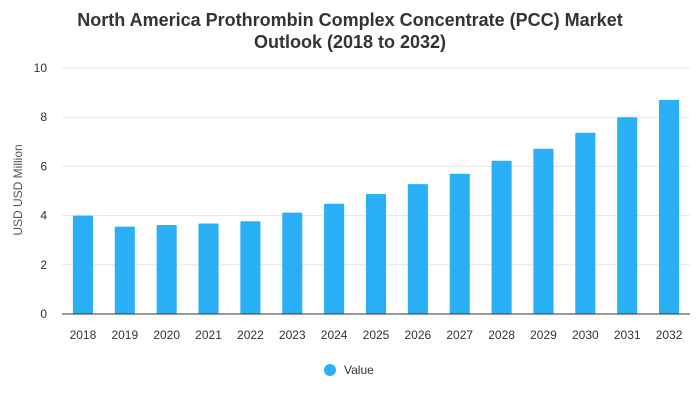 The width and height of the screenshot is (700, 400). What do you see at coordinates (334, 335) in the screenshot?
I see `x-tick-label: 2024` at bounding box center [334, 335].